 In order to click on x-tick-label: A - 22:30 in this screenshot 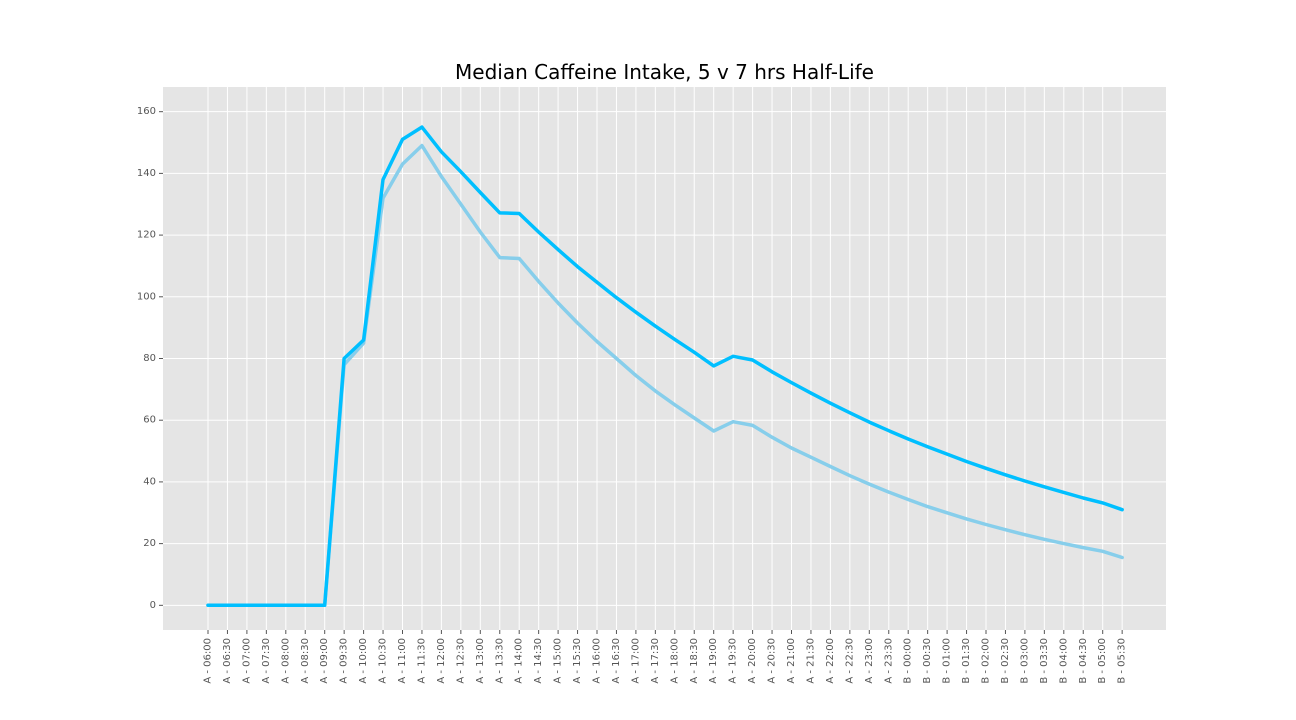, I will do `click(849, 661)`.